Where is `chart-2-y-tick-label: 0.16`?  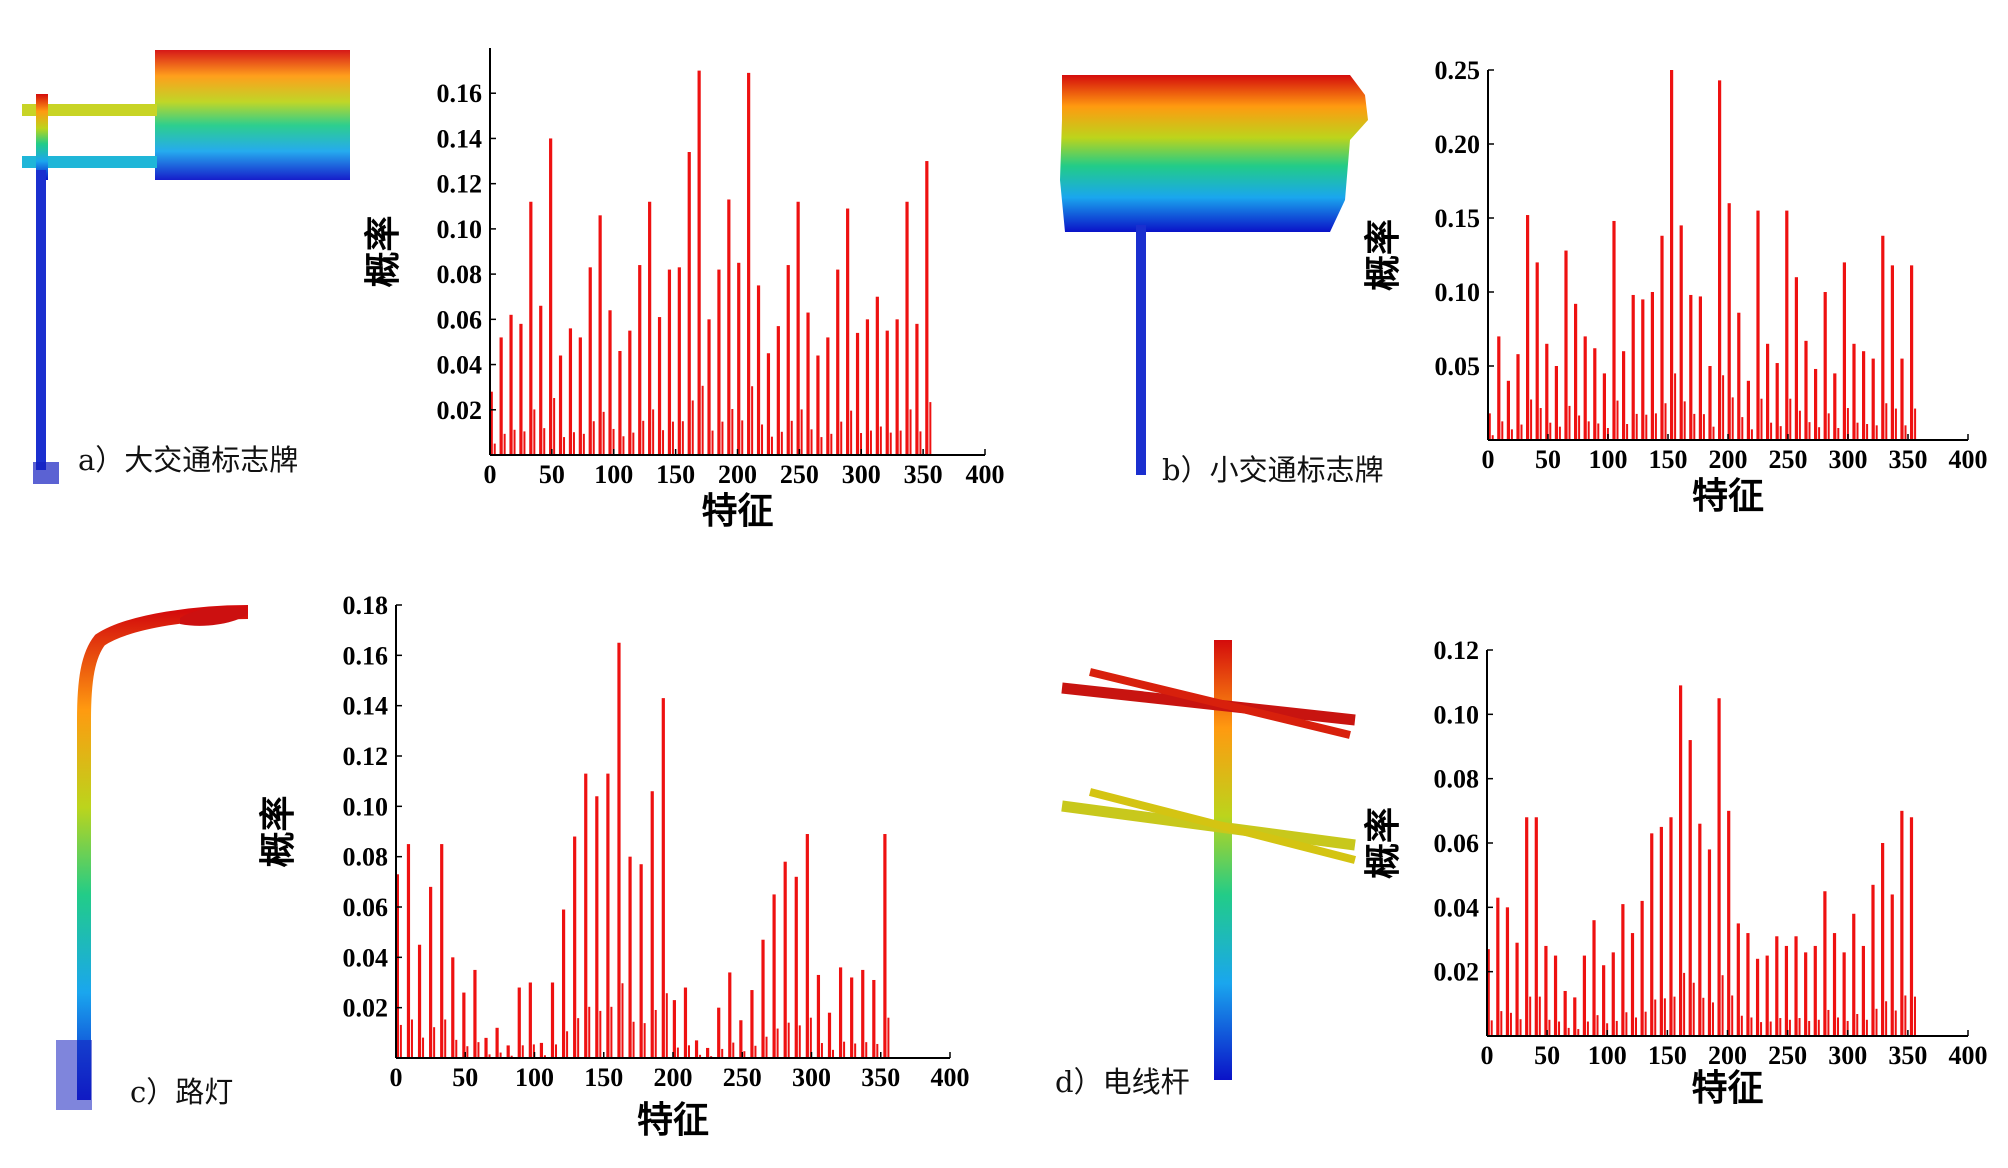 chart-2-y-tick-label: 0.16 is located at coordinates (366, 655).